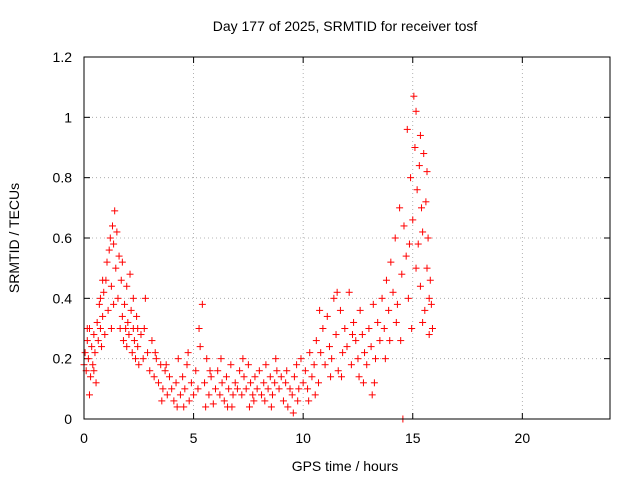  What do you see at coordinates (194, 438) in the screenshot?
I see `x-tick-label: 5` at bounding box center [194, 438].